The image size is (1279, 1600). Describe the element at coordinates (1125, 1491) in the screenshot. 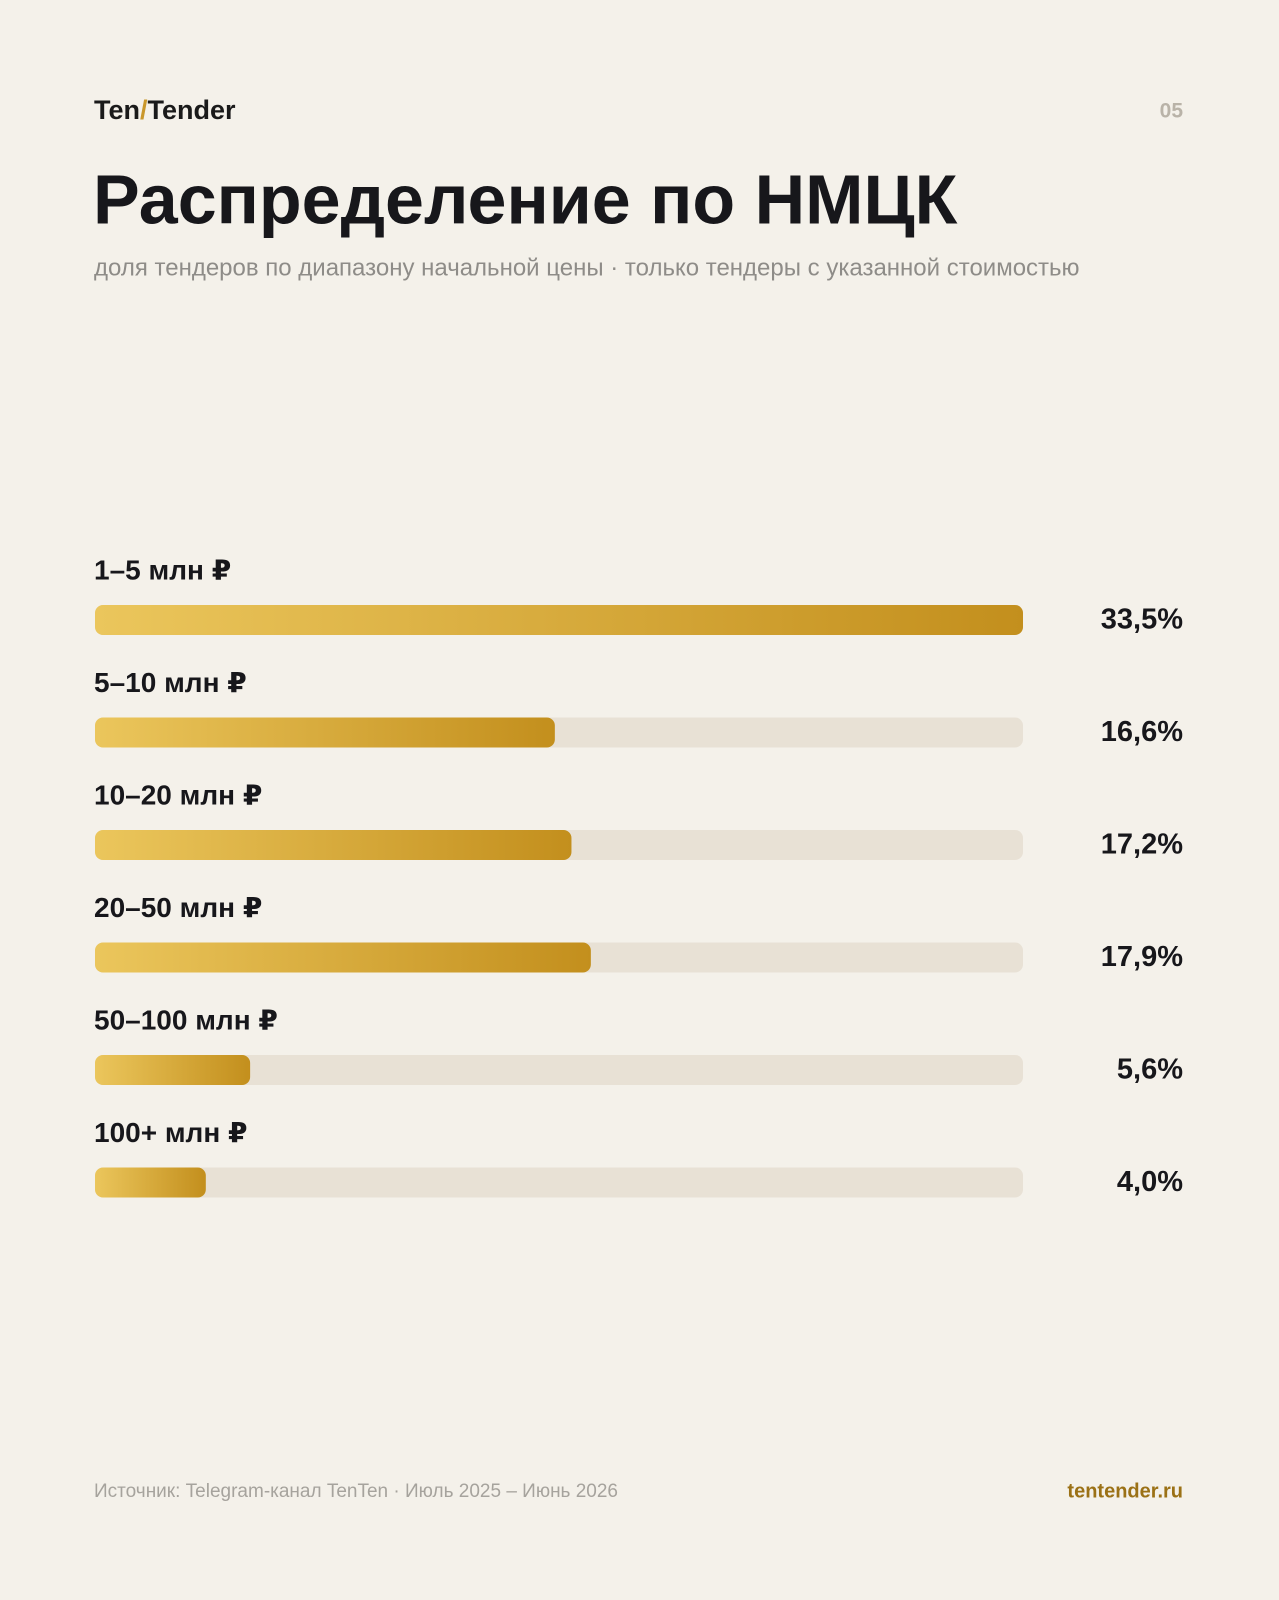

I see `site-link: tentender.ru` at that location.